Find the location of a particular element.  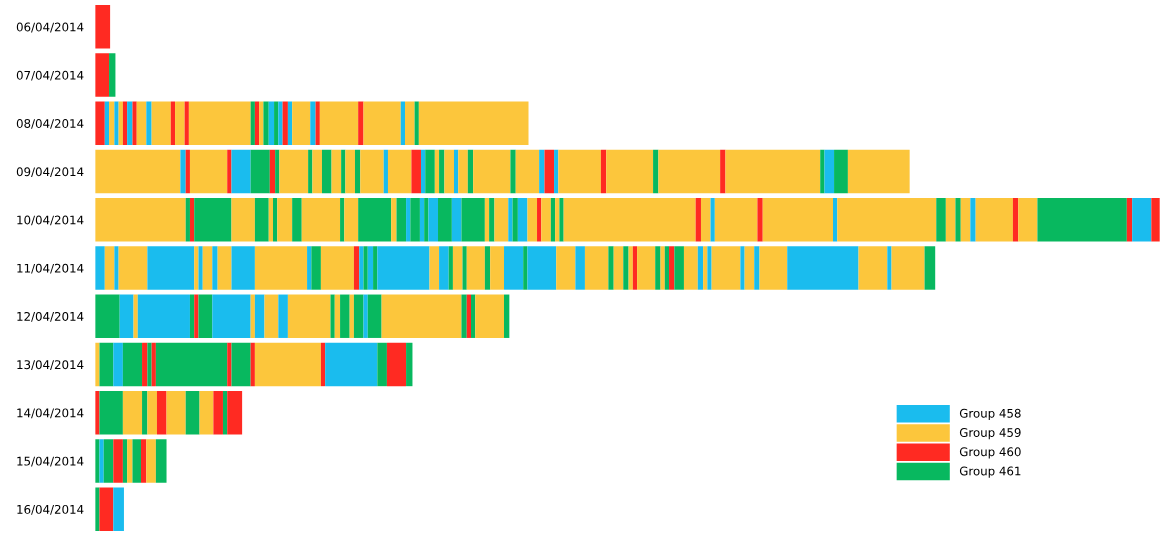

legend-label: Group 458 is located at coordinates (990, 414).